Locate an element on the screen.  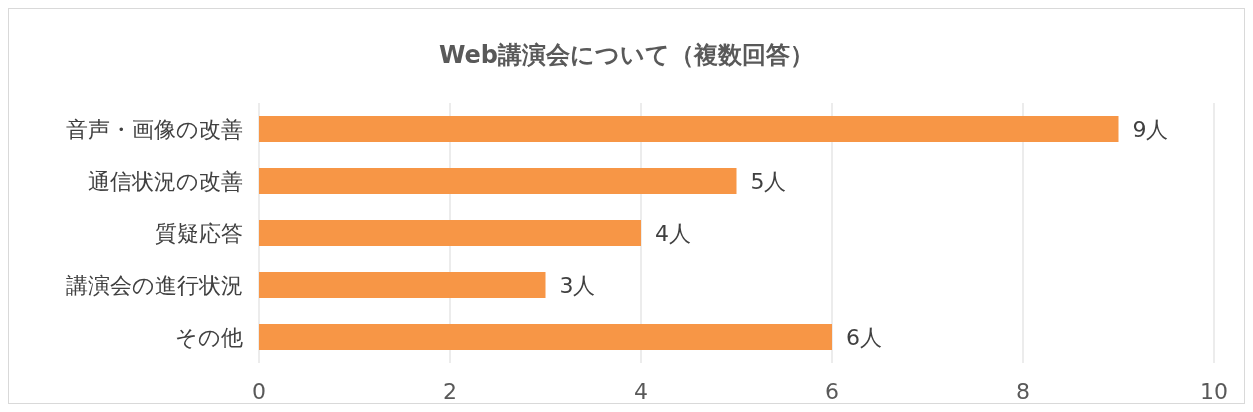
x-tick-label: 4 is located at coordinates (641, 391).